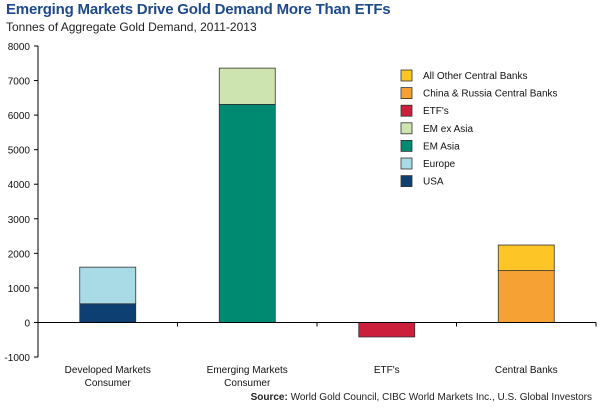  What do you see at coordinates (475, 76) in the screenshot?
I see `legend-label: All Other Central Banks` at bounding box center [475, 76].